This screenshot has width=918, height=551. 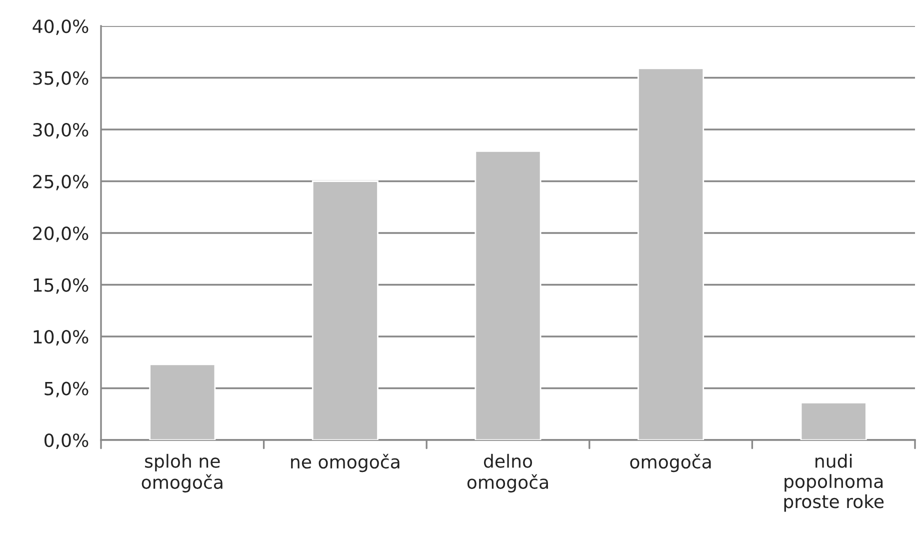 What do you see at coordinates (345, 463) in the screenshot?
I see `x-tick-label: ne omogoča` at bounding box center [345, 463].